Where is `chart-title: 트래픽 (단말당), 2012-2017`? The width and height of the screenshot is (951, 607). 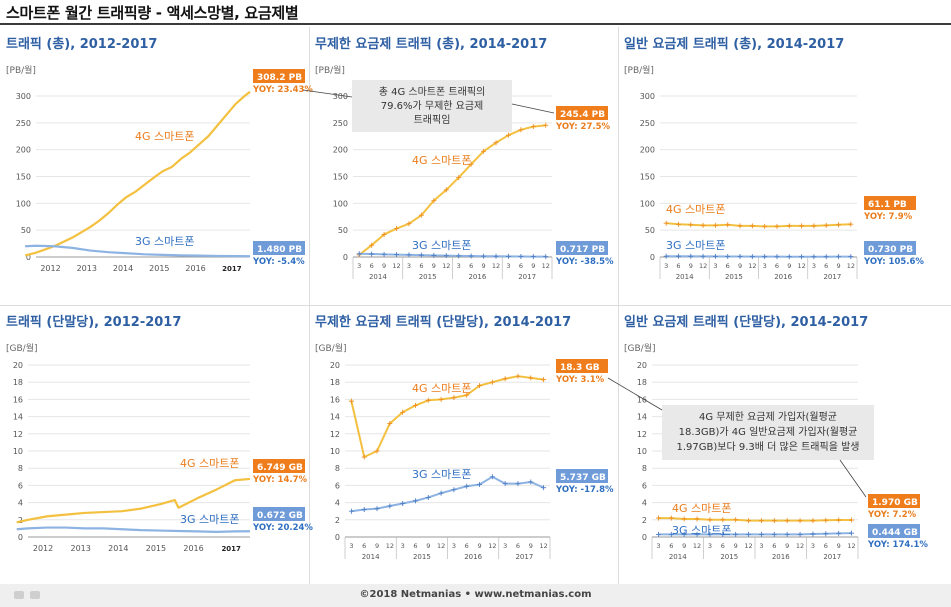
chart-title: 트래픽 (단말당), 2012-2017 is located at coordinates (93, 322).